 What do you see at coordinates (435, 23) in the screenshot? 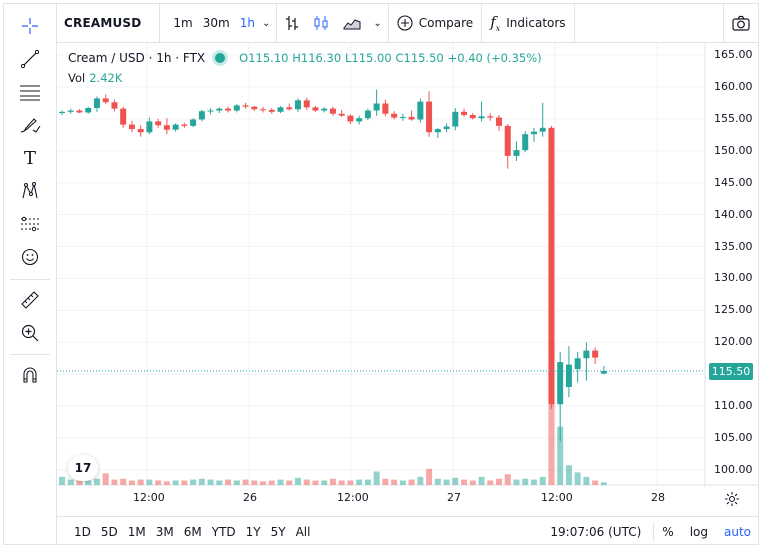
I see `compare-button: Compare` at bounding box center [435, 23].